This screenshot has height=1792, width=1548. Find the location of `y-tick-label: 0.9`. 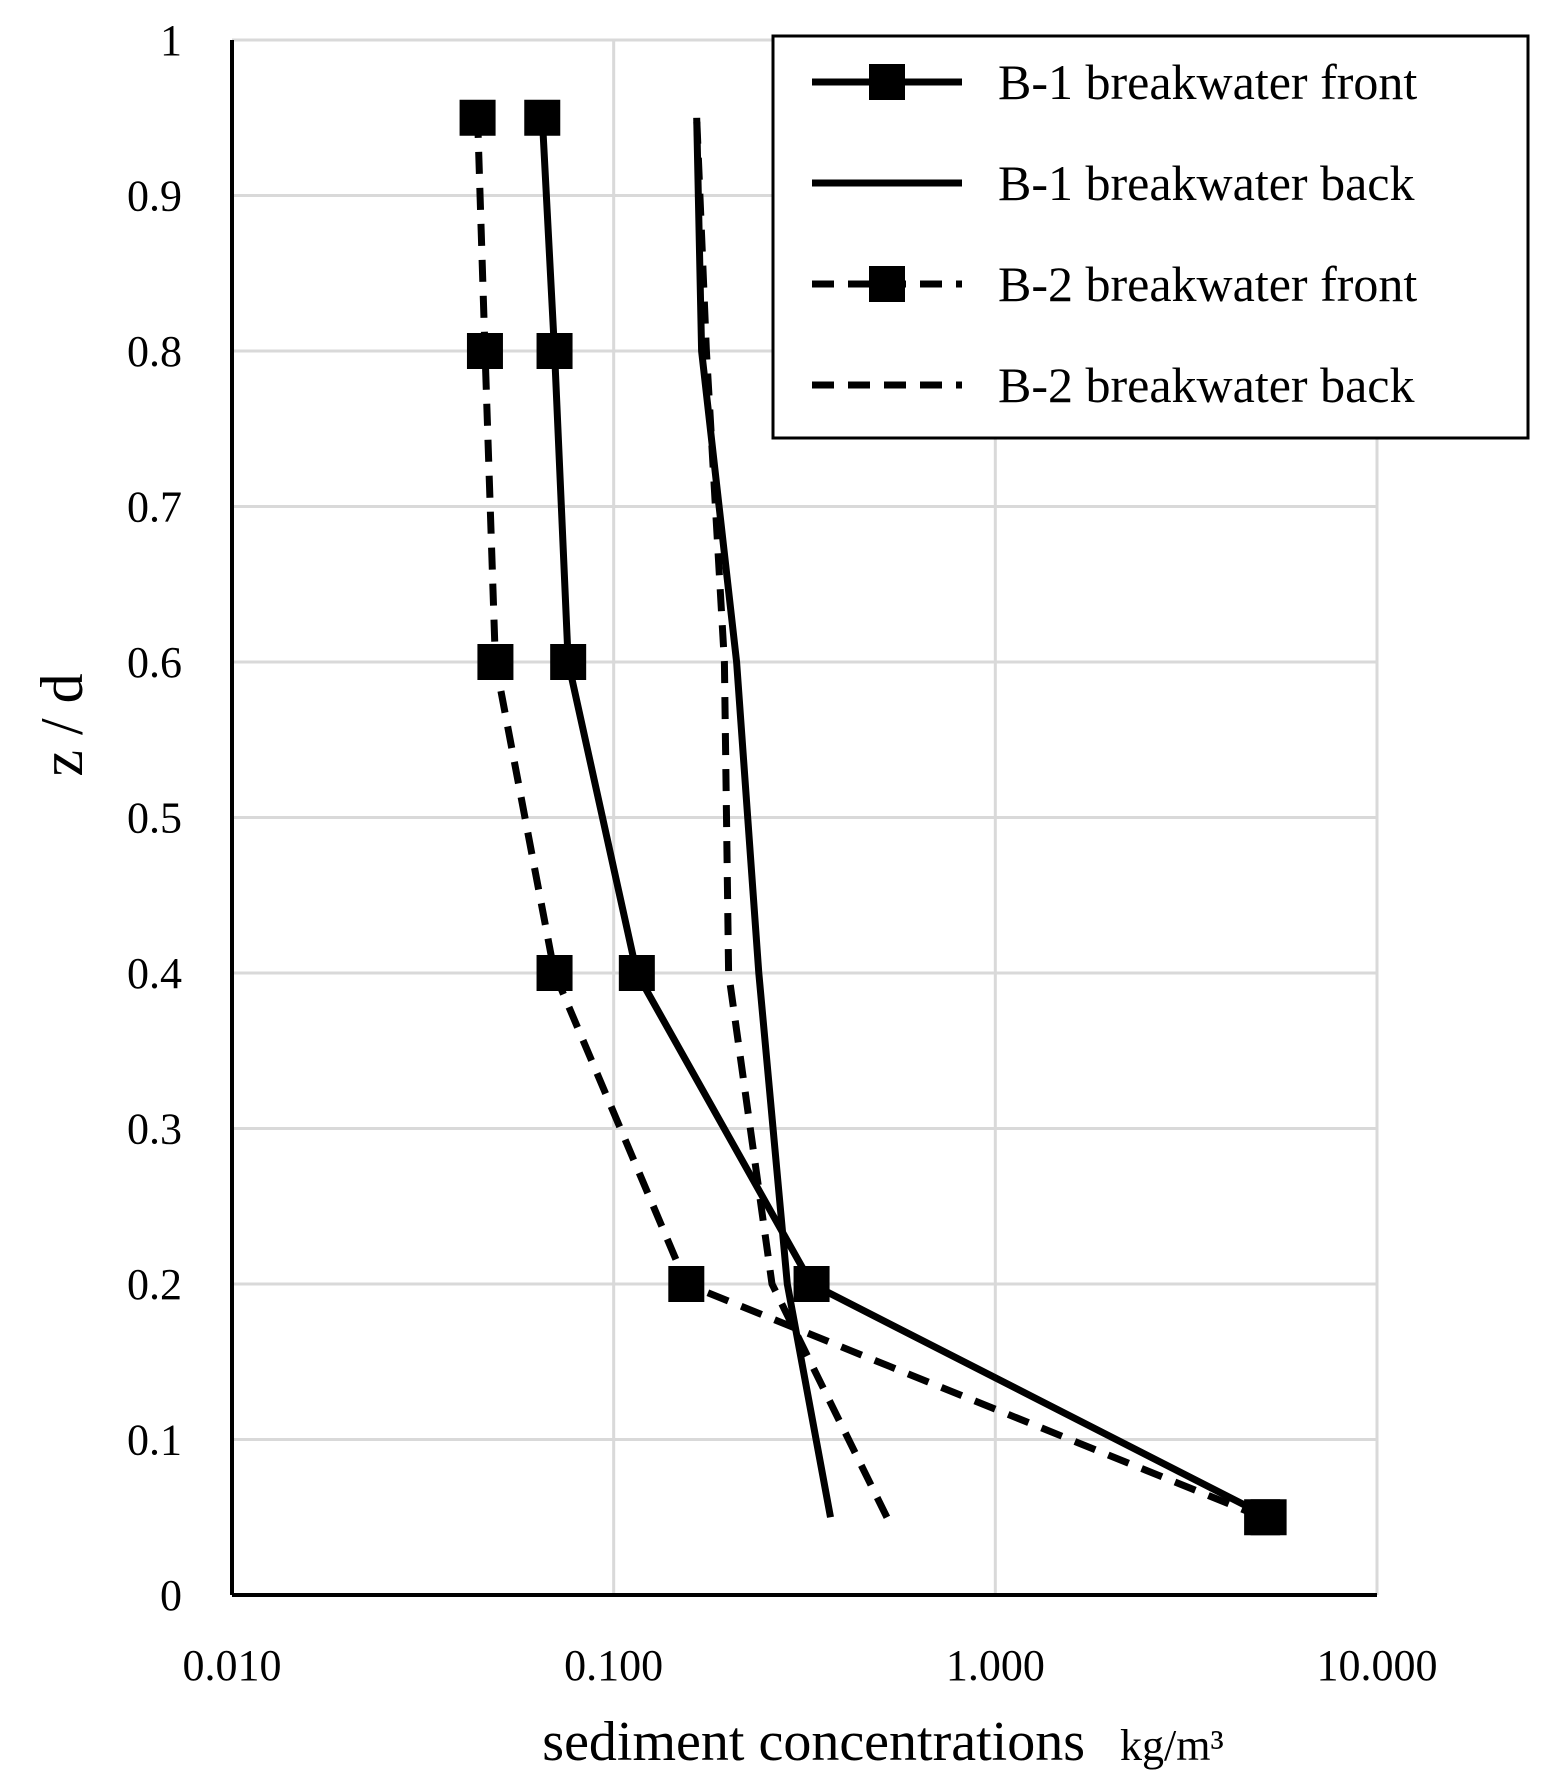

y-tick-label: 0.9 is located at coordinates (154, 196).